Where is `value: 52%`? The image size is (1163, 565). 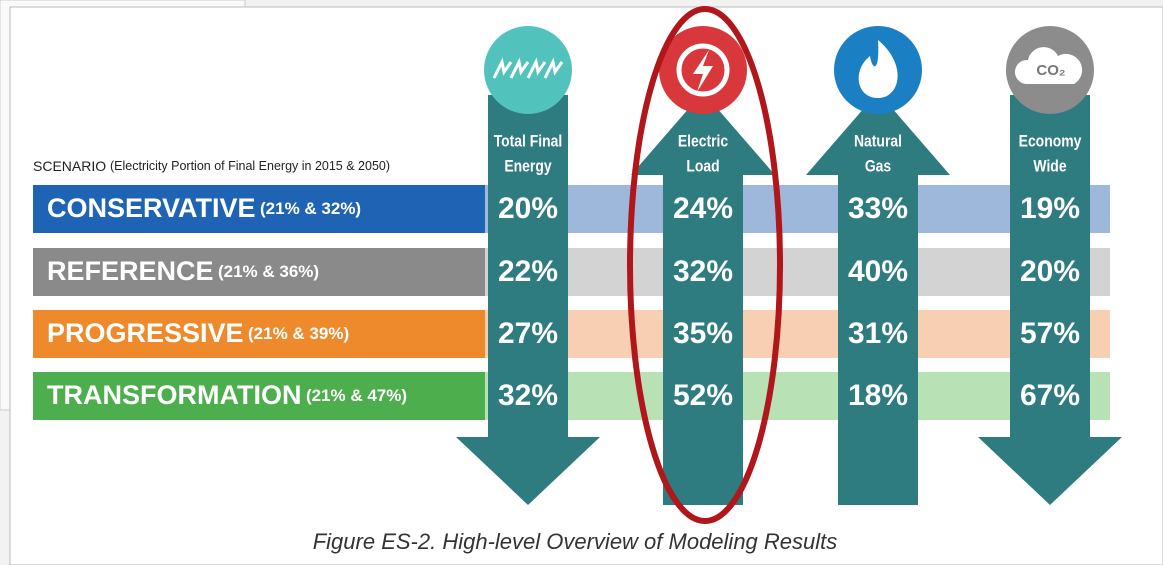 value: 52% is located at coordinates (703, 395).